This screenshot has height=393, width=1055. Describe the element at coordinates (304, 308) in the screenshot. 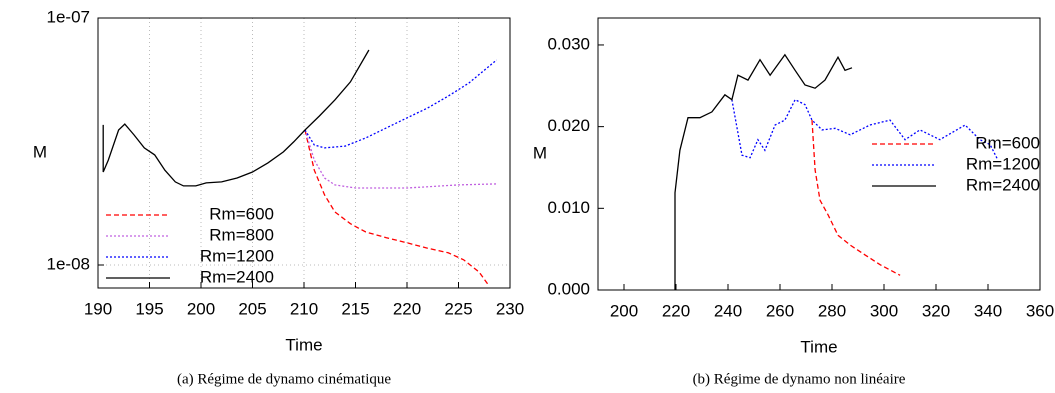

I see `x-tick-label: 210` at that location.